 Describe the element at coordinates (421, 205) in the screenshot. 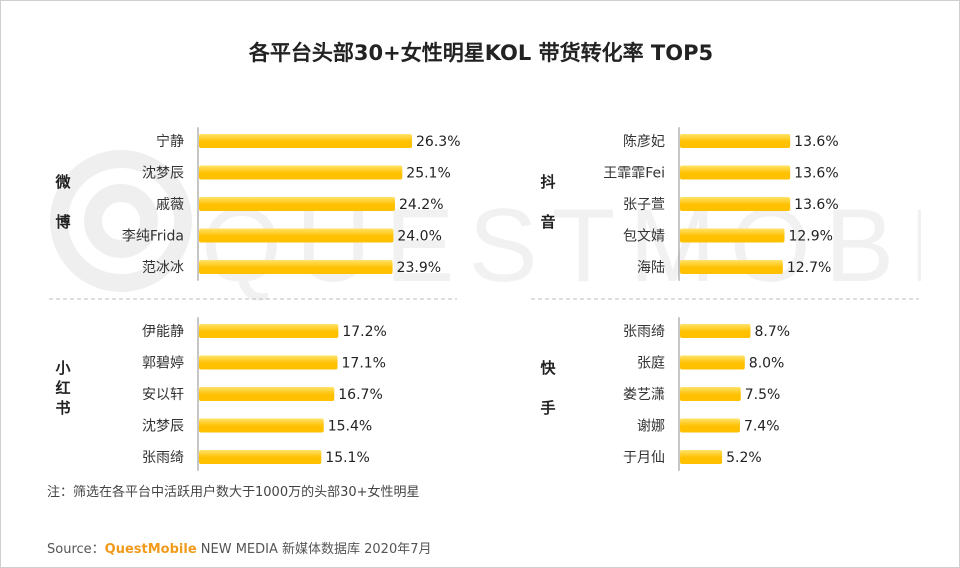

I see `data-label: 24.2%` at that location.